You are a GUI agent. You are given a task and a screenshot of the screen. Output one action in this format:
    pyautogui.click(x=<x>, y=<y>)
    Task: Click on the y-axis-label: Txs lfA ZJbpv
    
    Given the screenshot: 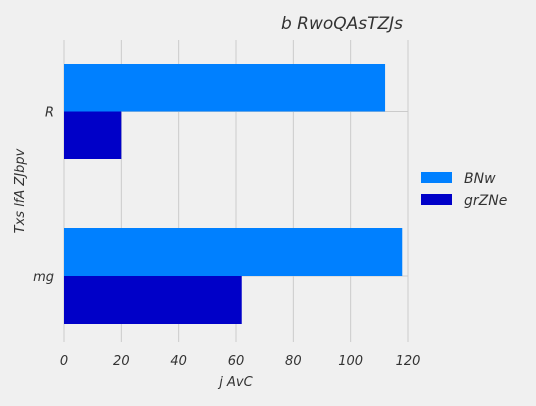 What is the action you would take?
    pyautogui.click(x=20, y=190)
    